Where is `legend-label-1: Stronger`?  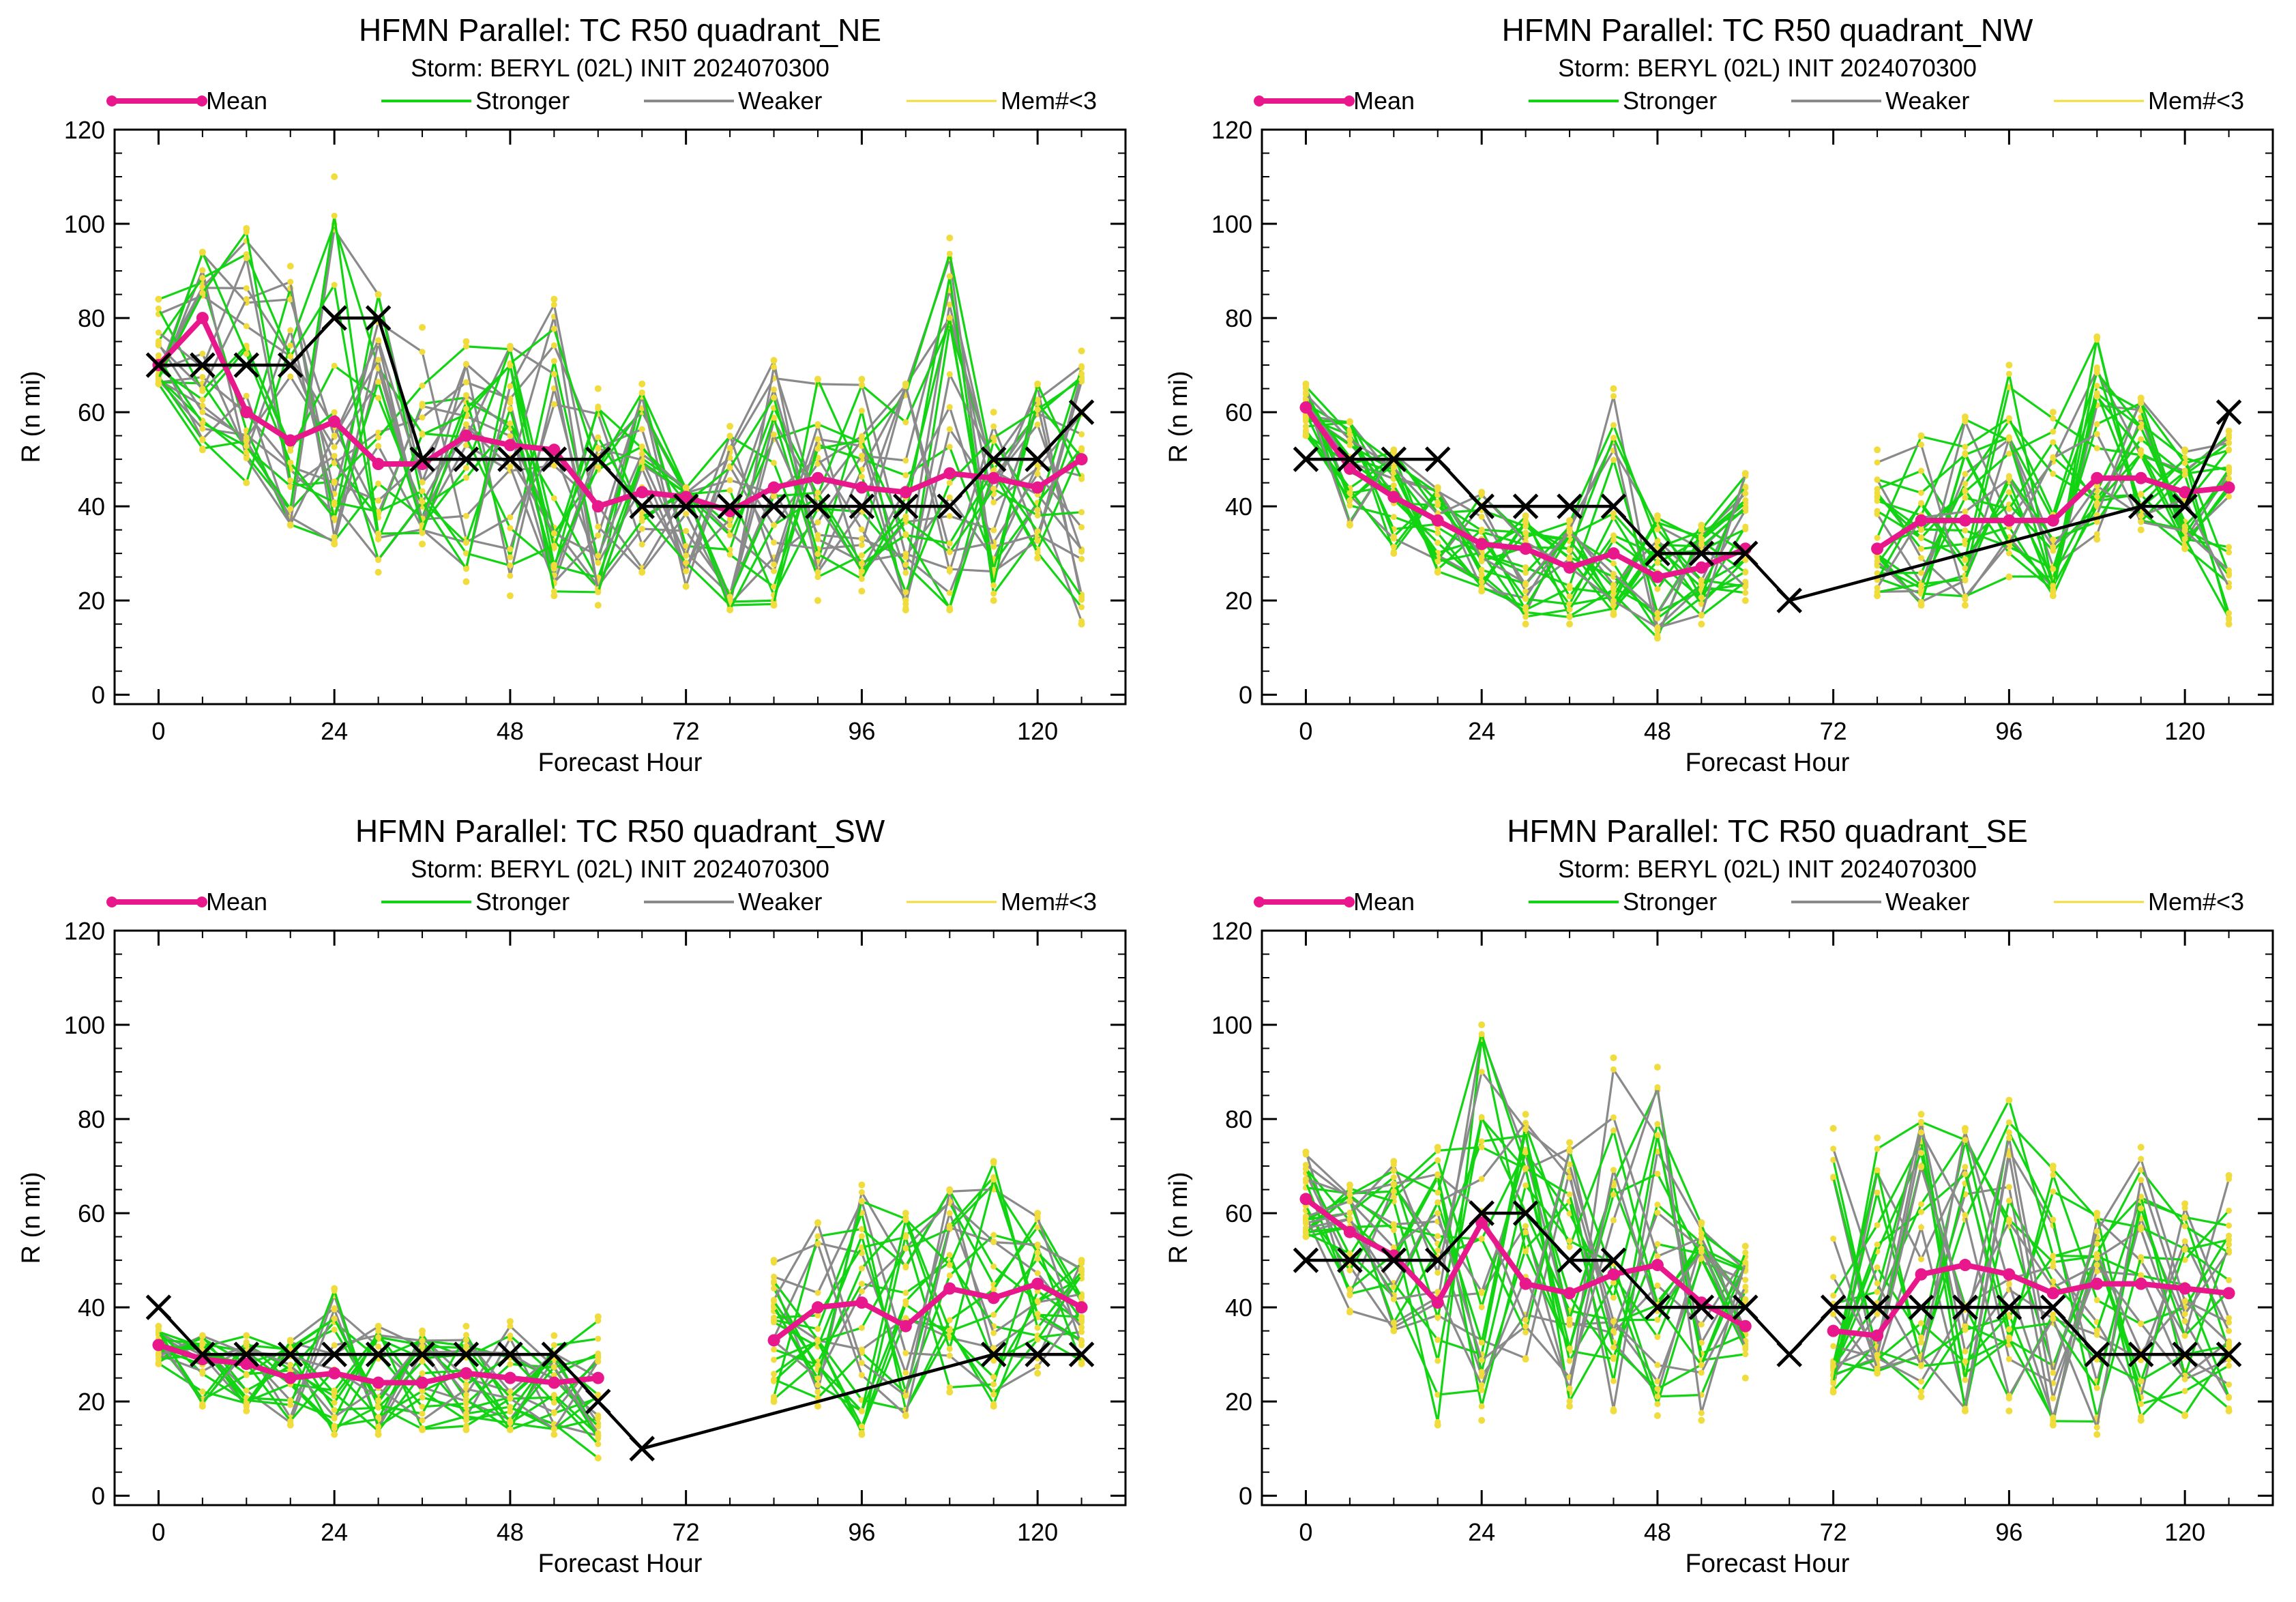
legend-label-1: Stronger is located at coordinates (522, 902).